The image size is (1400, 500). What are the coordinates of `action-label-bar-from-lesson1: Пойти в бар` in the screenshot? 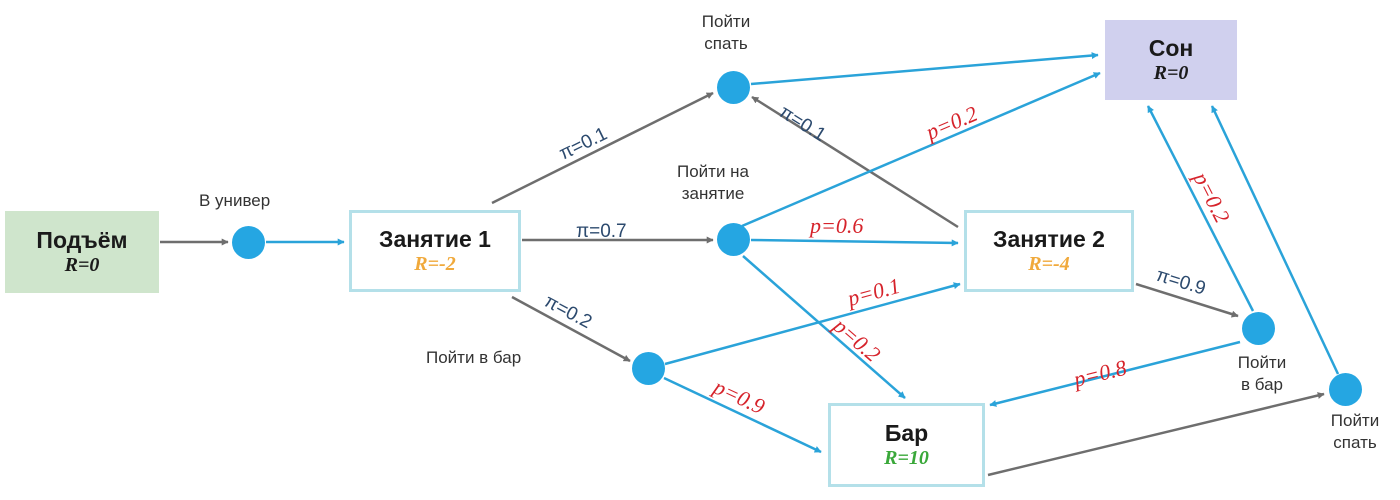 It's located at (474, 357).